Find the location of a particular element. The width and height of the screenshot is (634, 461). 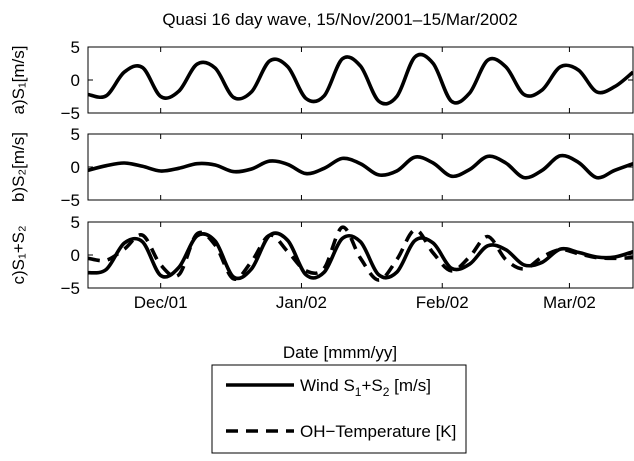

y-tick-label-c: 5 is located at coordinates (75, 222).